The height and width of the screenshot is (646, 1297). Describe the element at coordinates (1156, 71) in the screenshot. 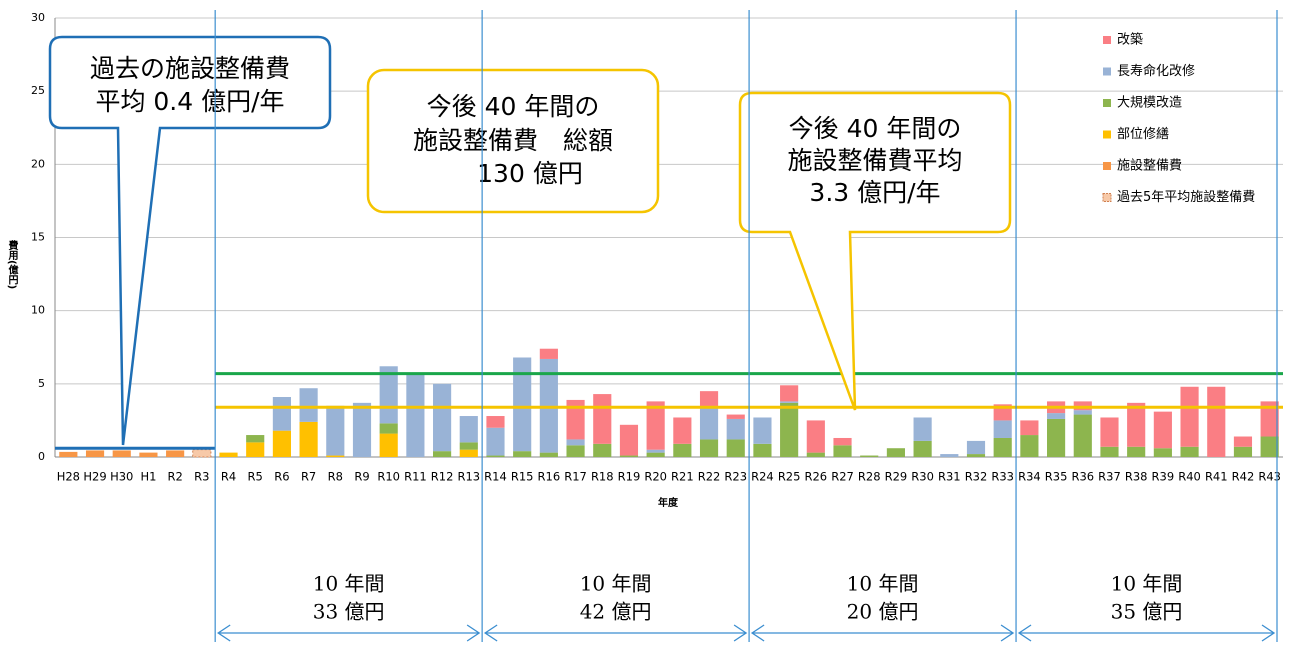

I see `legend-label: 長寿命化改修` at that location.